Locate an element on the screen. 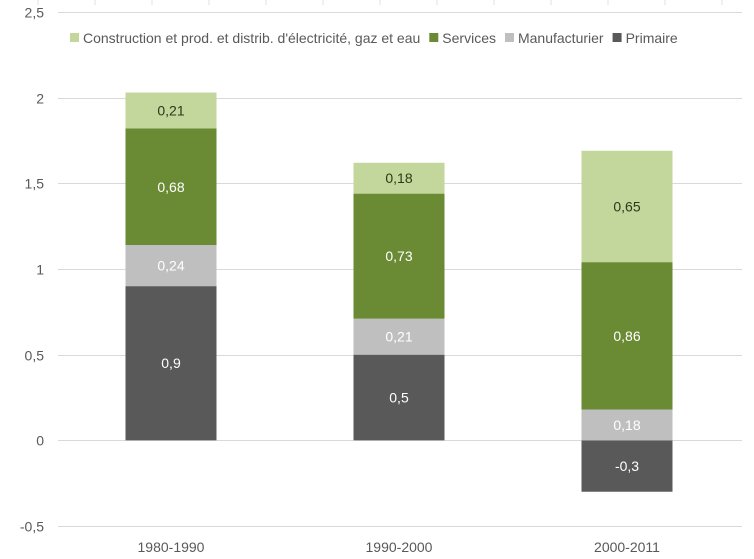 The width and height of the screenshot is (754, 559). data-label: 0,5 is located at coordinates (399, 398).